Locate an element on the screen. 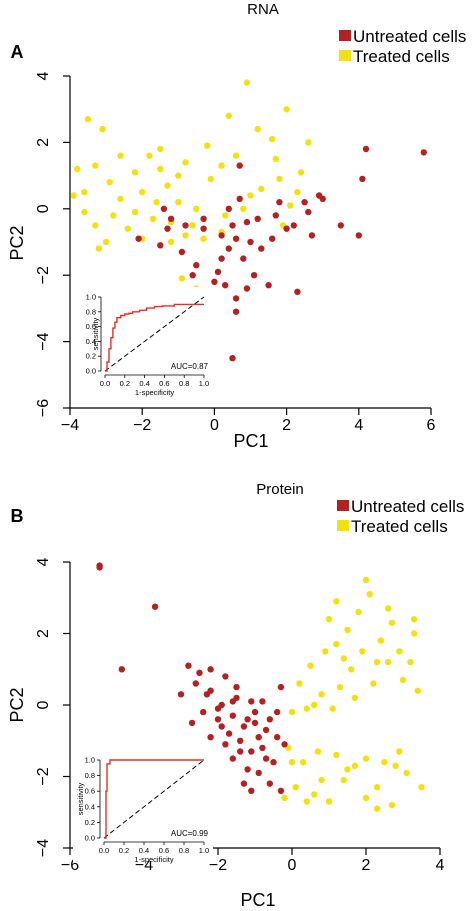 The height and width of the screenshot is (911, 474). panel-a-y-tick-label: 0 is located at coordinates (43, 208).